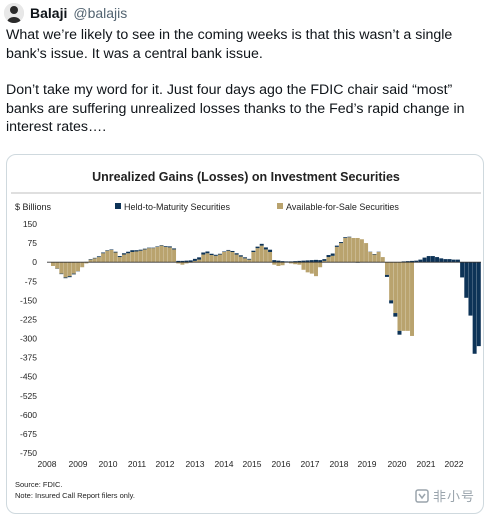 Image resolution: width=494 pixels, height=517 pixels. Describe the element at coordinates (30, 224) in the screenshot. I see `y-tick-label: 150` at that location.